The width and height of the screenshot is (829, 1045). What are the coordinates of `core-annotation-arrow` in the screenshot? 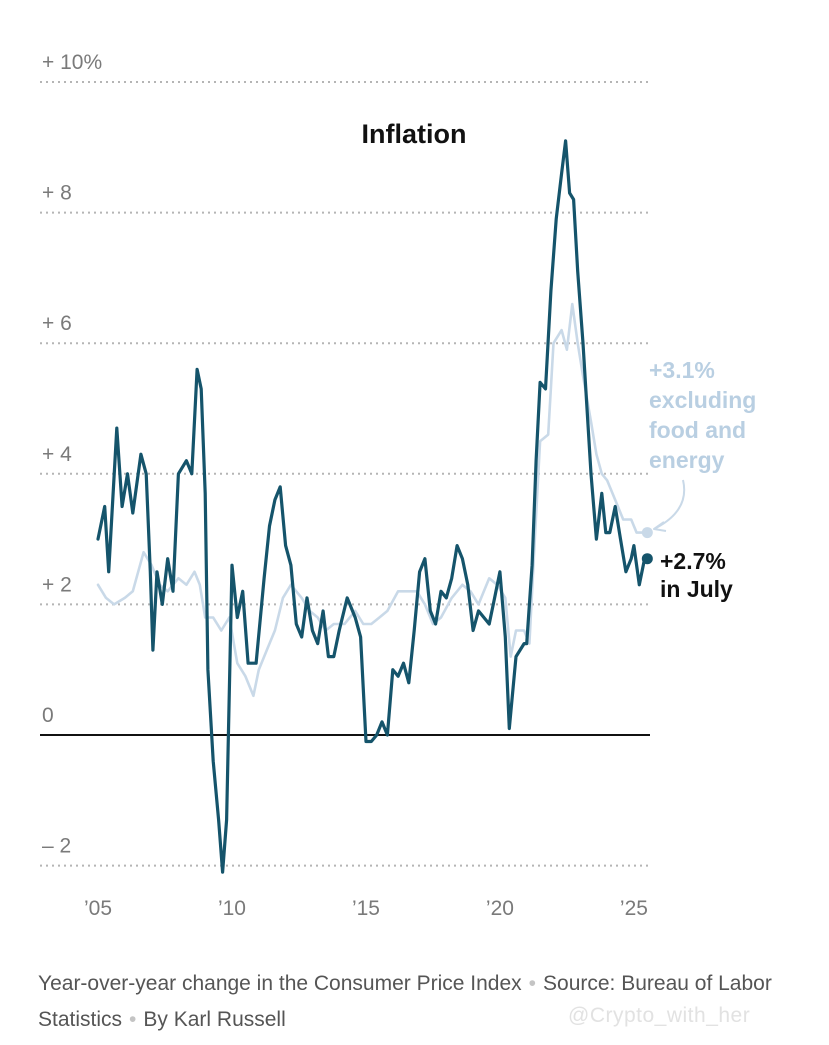 It's located at (670, 504).